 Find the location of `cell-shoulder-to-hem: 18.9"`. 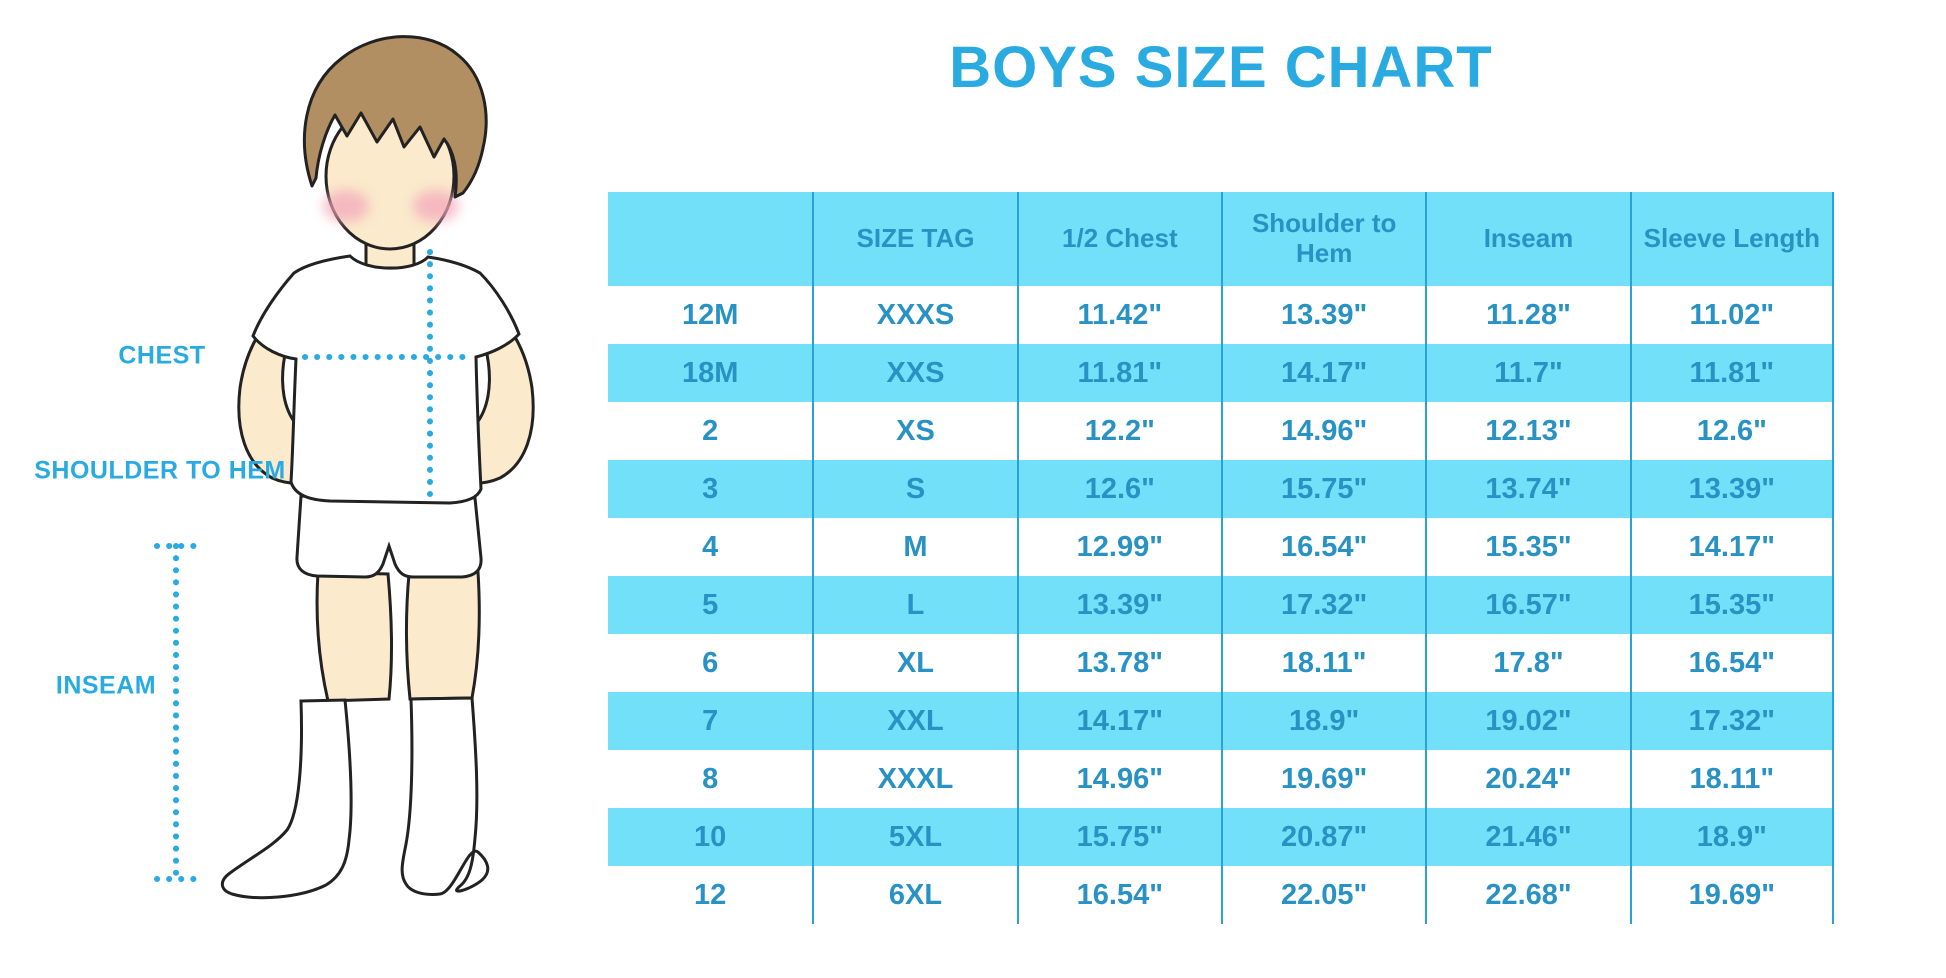

cell-shoulder-to-hem: 18.9" is located at coordinates (1322, 721).